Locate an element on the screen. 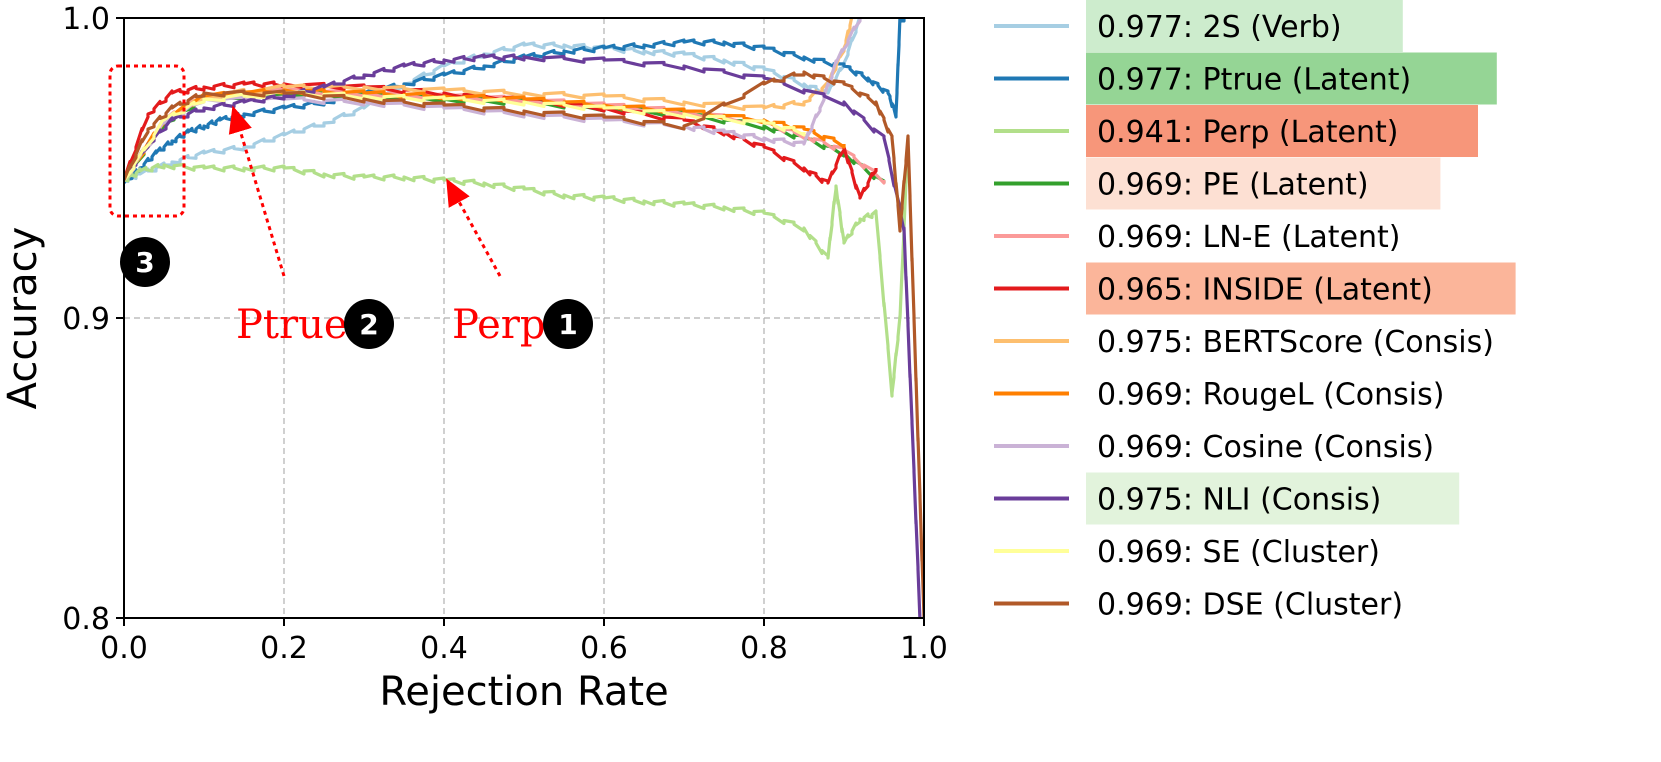 The height and width of the screenshot is (762, 1661). legend-label: 0.969: SE (Cluster) is located at coordinates (1238, 552).